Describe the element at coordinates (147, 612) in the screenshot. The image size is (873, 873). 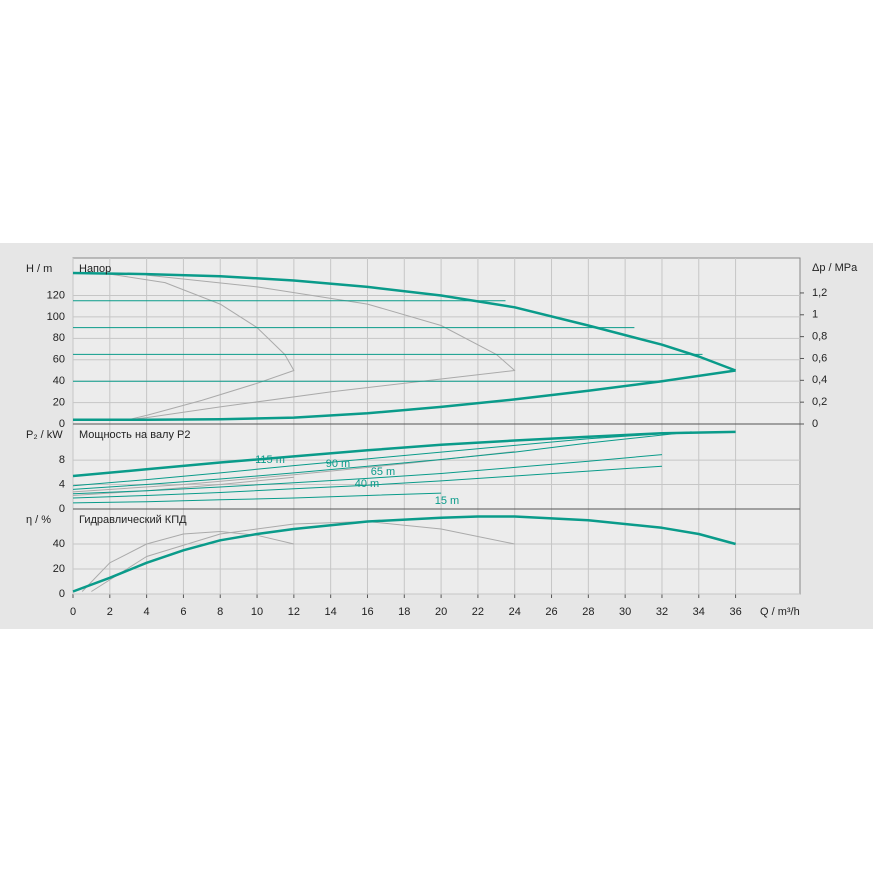
I see `x-tick-label: 4` at that location.